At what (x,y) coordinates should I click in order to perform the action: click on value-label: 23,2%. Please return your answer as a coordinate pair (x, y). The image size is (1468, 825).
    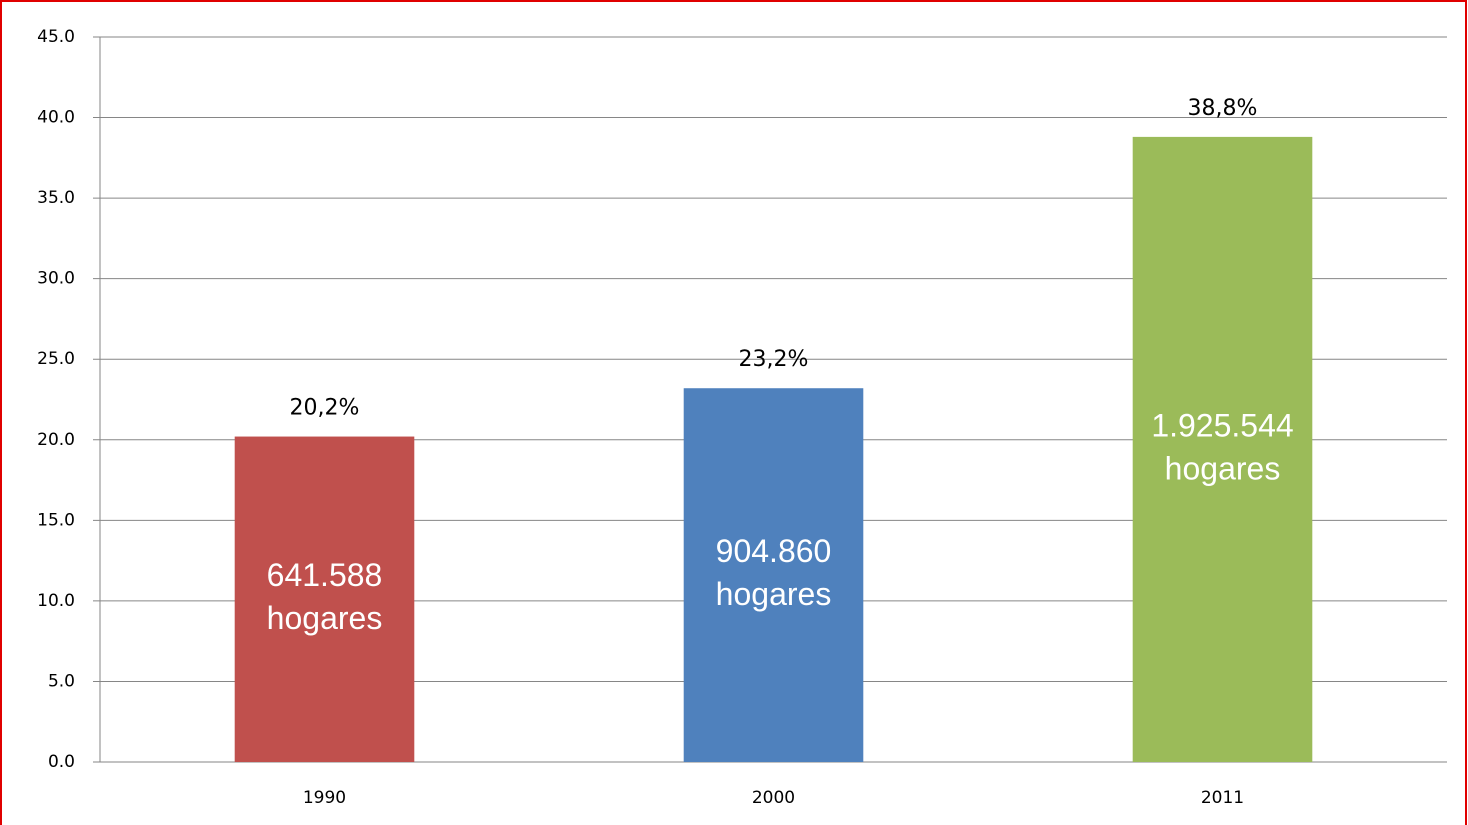
    Looking at the image, I should click on (774, 359).